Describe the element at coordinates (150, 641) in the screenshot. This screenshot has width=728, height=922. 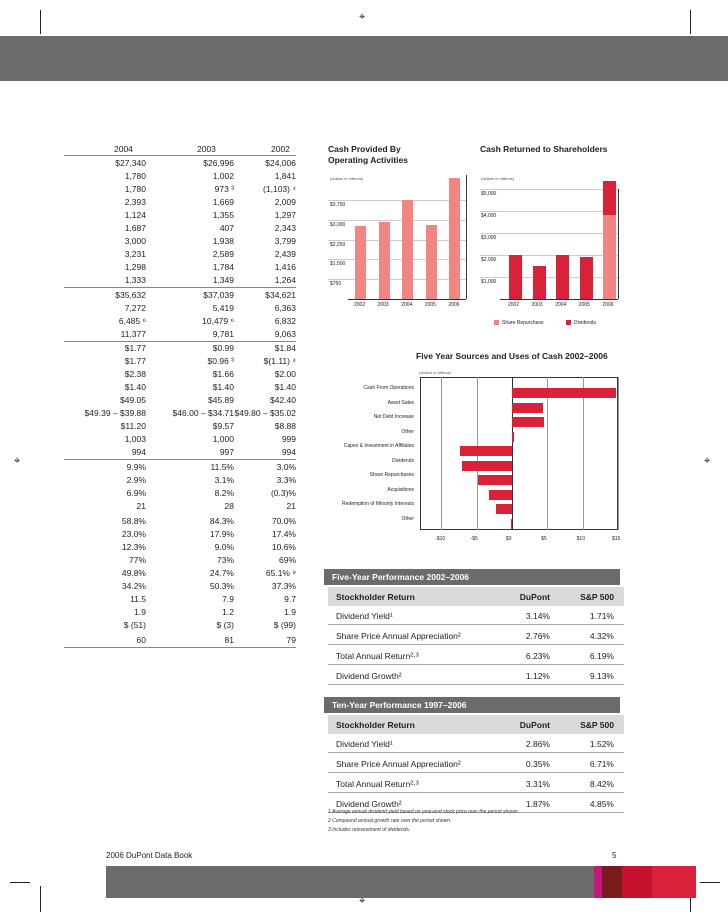
I see `table-row: 60 81 79` at that location.